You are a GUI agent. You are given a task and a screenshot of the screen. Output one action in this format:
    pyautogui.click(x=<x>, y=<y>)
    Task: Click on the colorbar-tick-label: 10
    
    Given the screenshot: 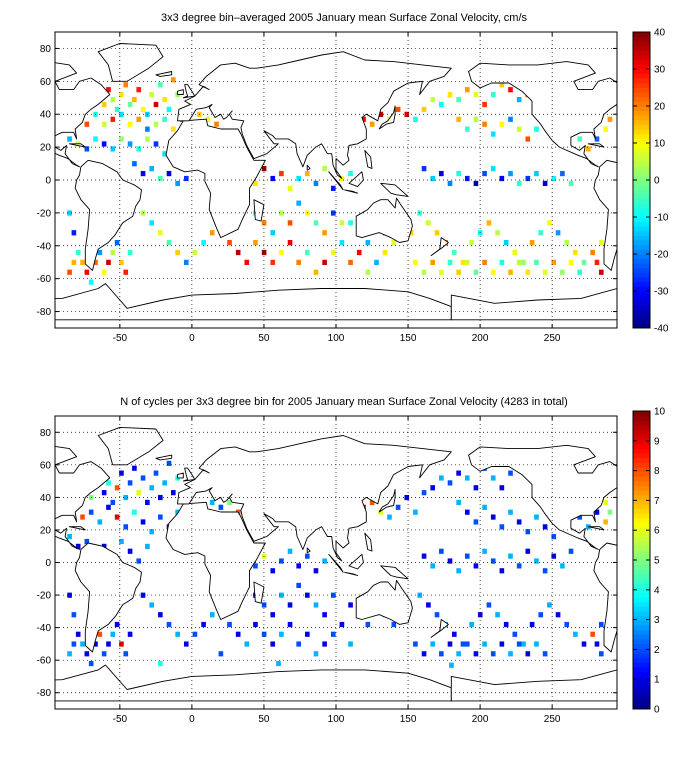 What is the action you would take?
    pyautogui.click(x=660, y=412)
    